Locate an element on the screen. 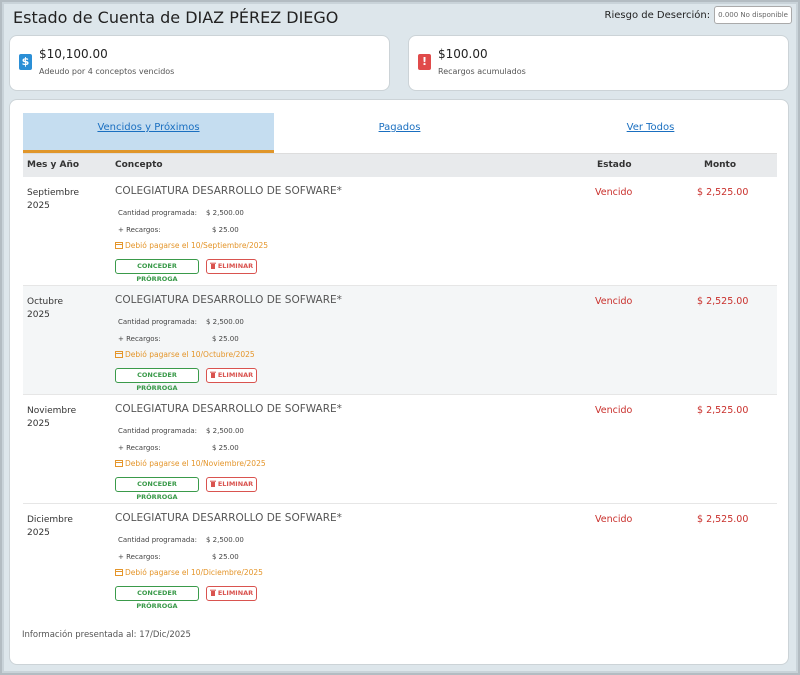 This screenshot has width=800, height=675. due-date-text: Debió pagarse el 10/Septiembre/2025 is located at coordinates (197, 245).